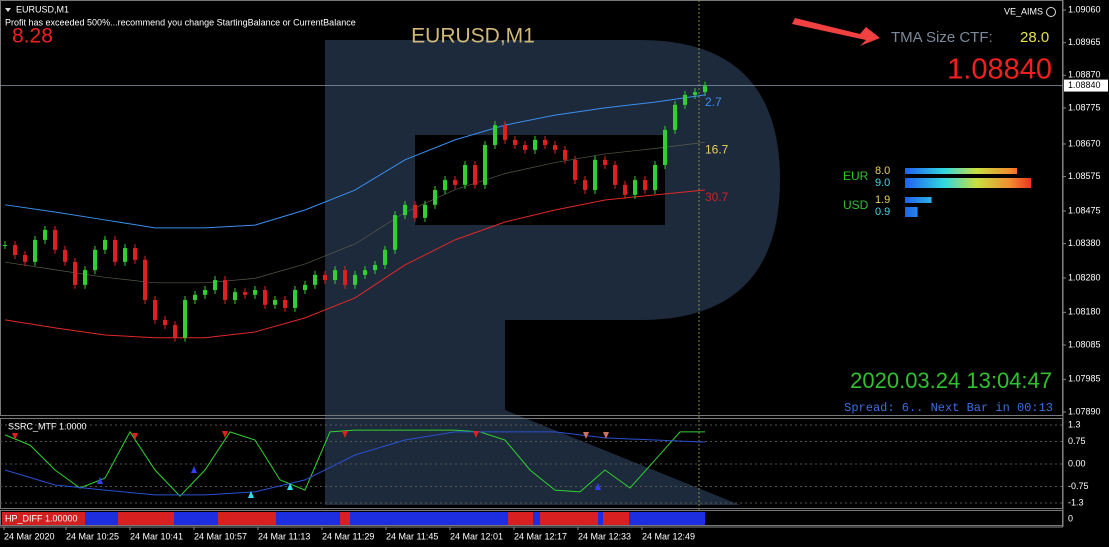  I want to click on osc-line, so click(354, 463).